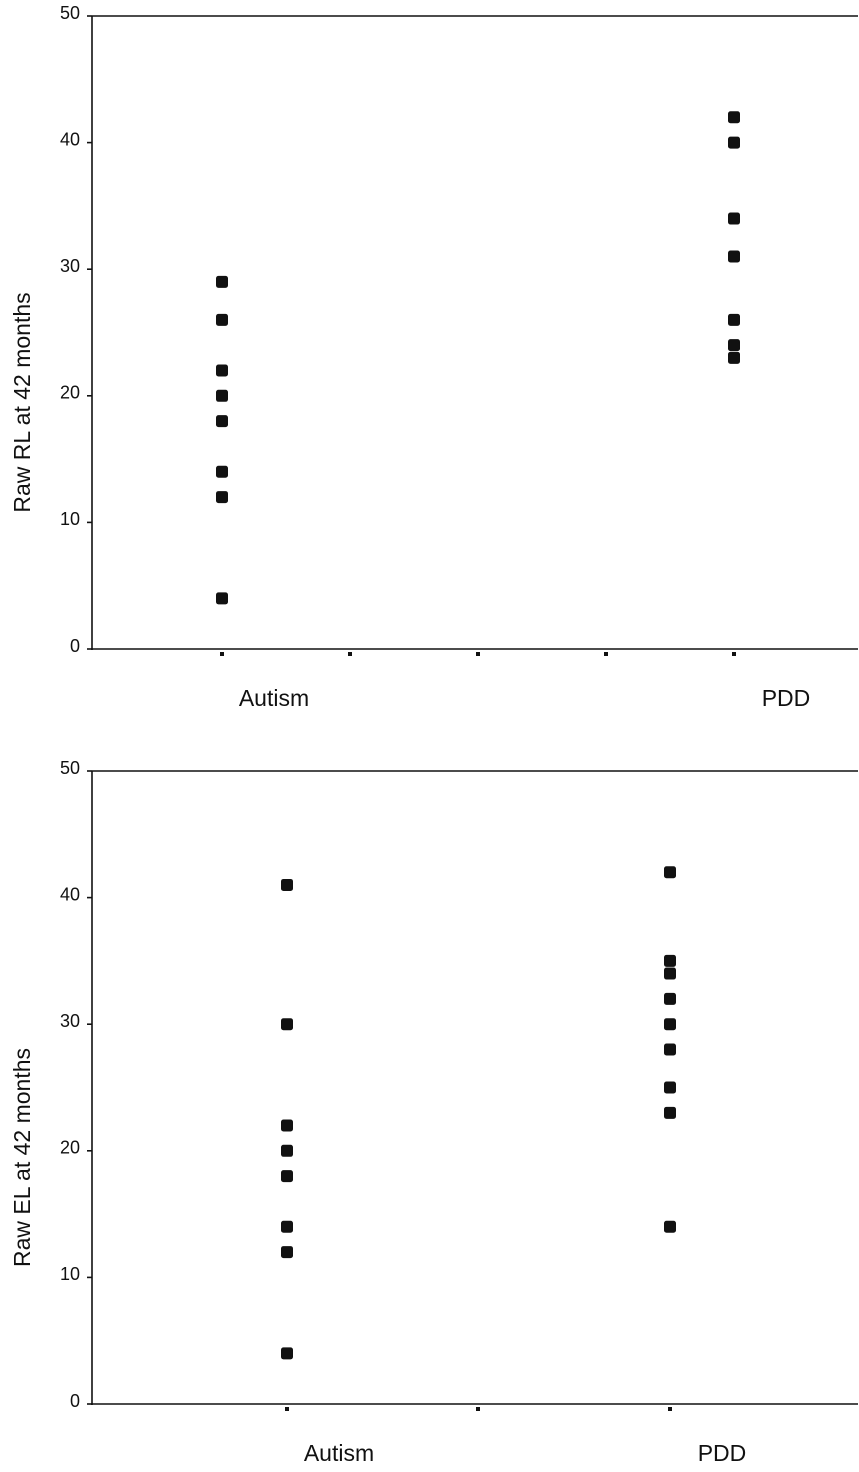 The width and height of the screenshot is (859, 1472). What do you see at coordinates (22, 402) in the screenshot?
I see `y-axis-title: Raw RL at 42 months` at bounding box center [22, 402].